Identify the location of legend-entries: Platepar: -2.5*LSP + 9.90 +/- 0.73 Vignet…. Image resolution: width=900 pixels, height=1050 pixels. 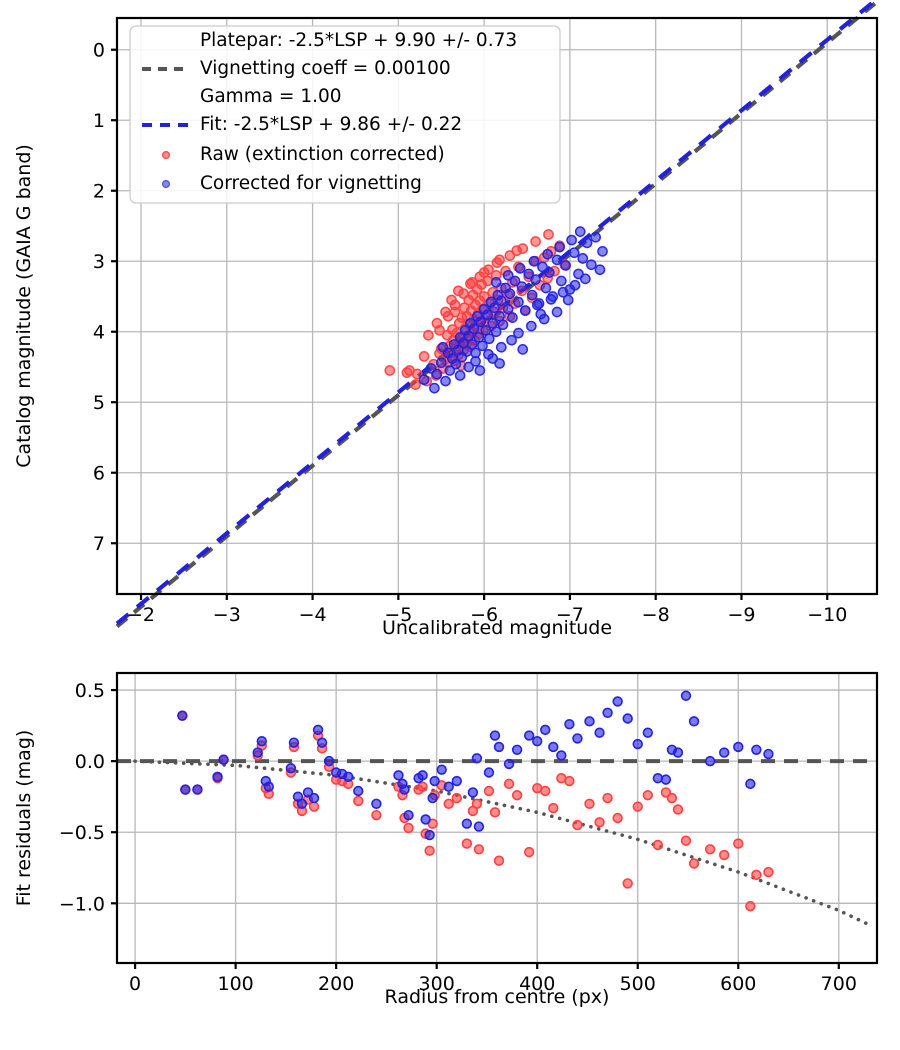
(329, 112).